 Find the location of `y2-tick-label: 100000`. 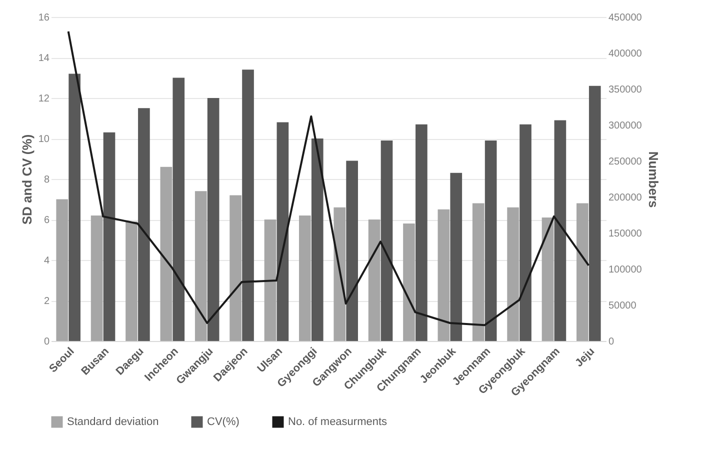

y2-tick-label: 100000 is located at coordinates (625, 270).